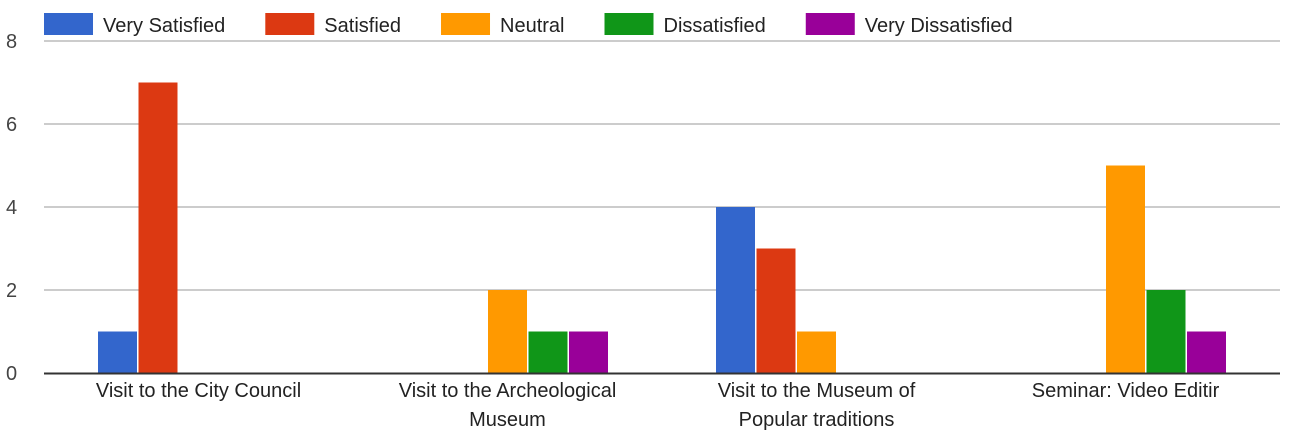 This screenshot has width=1296, height=436. Describe the element at coordinates (164, 26) in the screenshot. I see `legend-label: Very Satisfied` at that location.